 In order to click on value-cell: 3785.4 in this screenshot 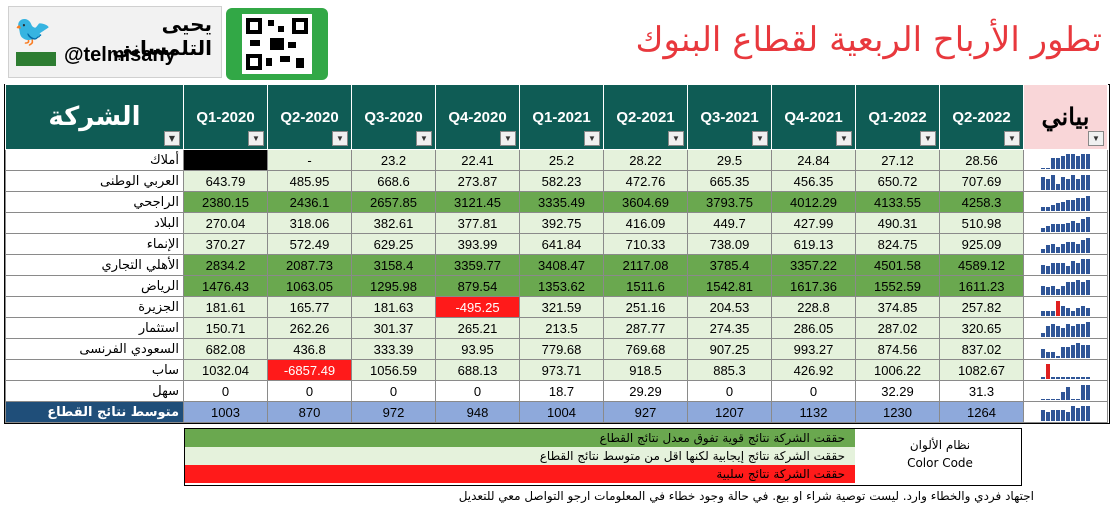, I will do `click(729, 265)`.